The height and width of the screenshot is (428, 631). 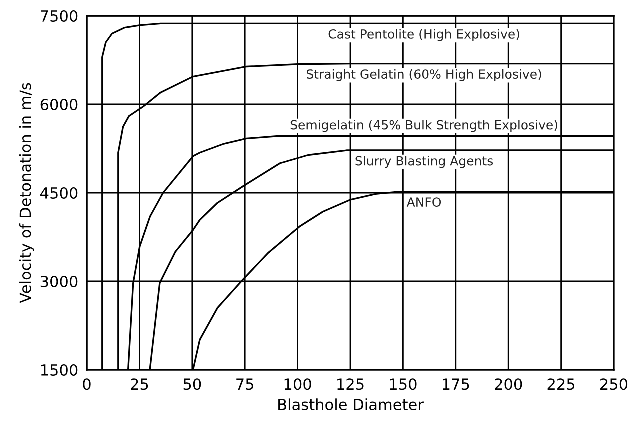 What do you see at coordinates (456, 384) in the screenshot?
I see `x-tick-label: 175` at bounding box center [456, 384].